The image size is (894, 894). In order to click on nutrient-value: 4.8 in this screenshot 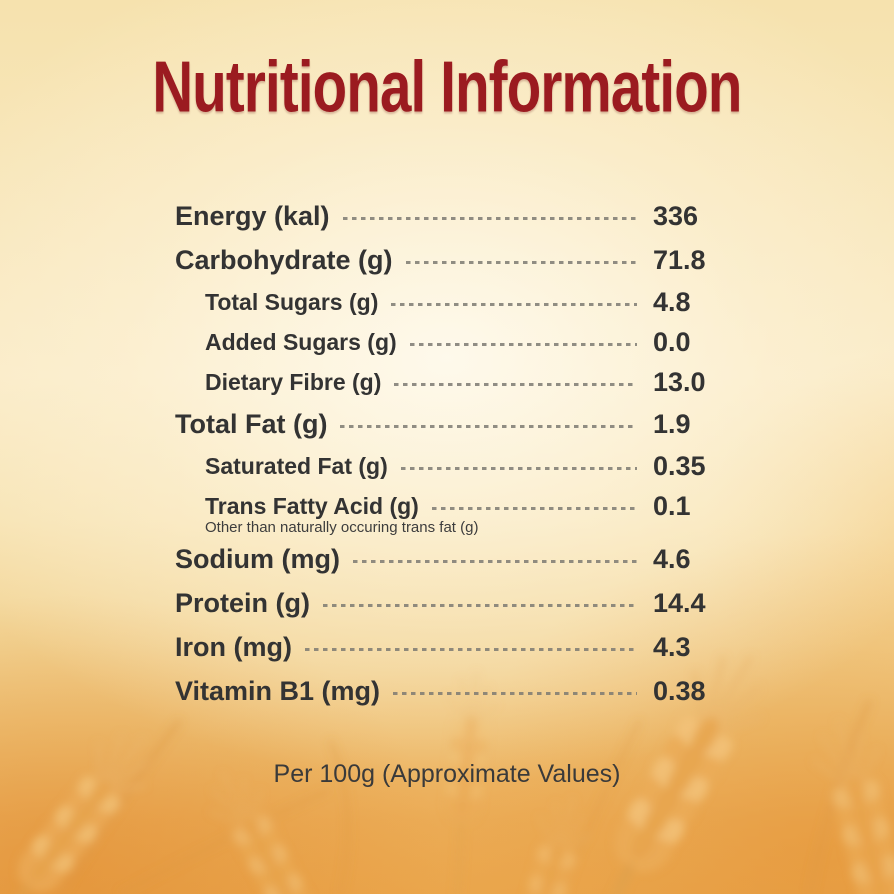, I will do `click(672, 301)`.